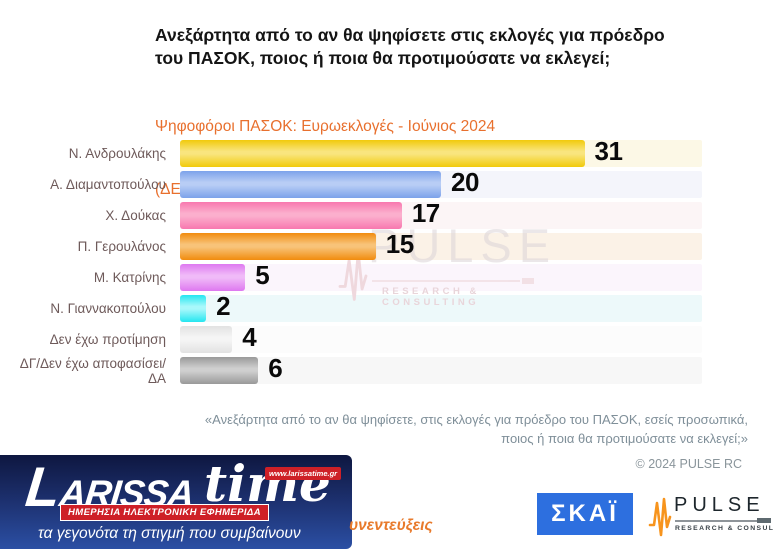  I want to click on category-label: Π. Γερουλάνος, so click(121, 246).